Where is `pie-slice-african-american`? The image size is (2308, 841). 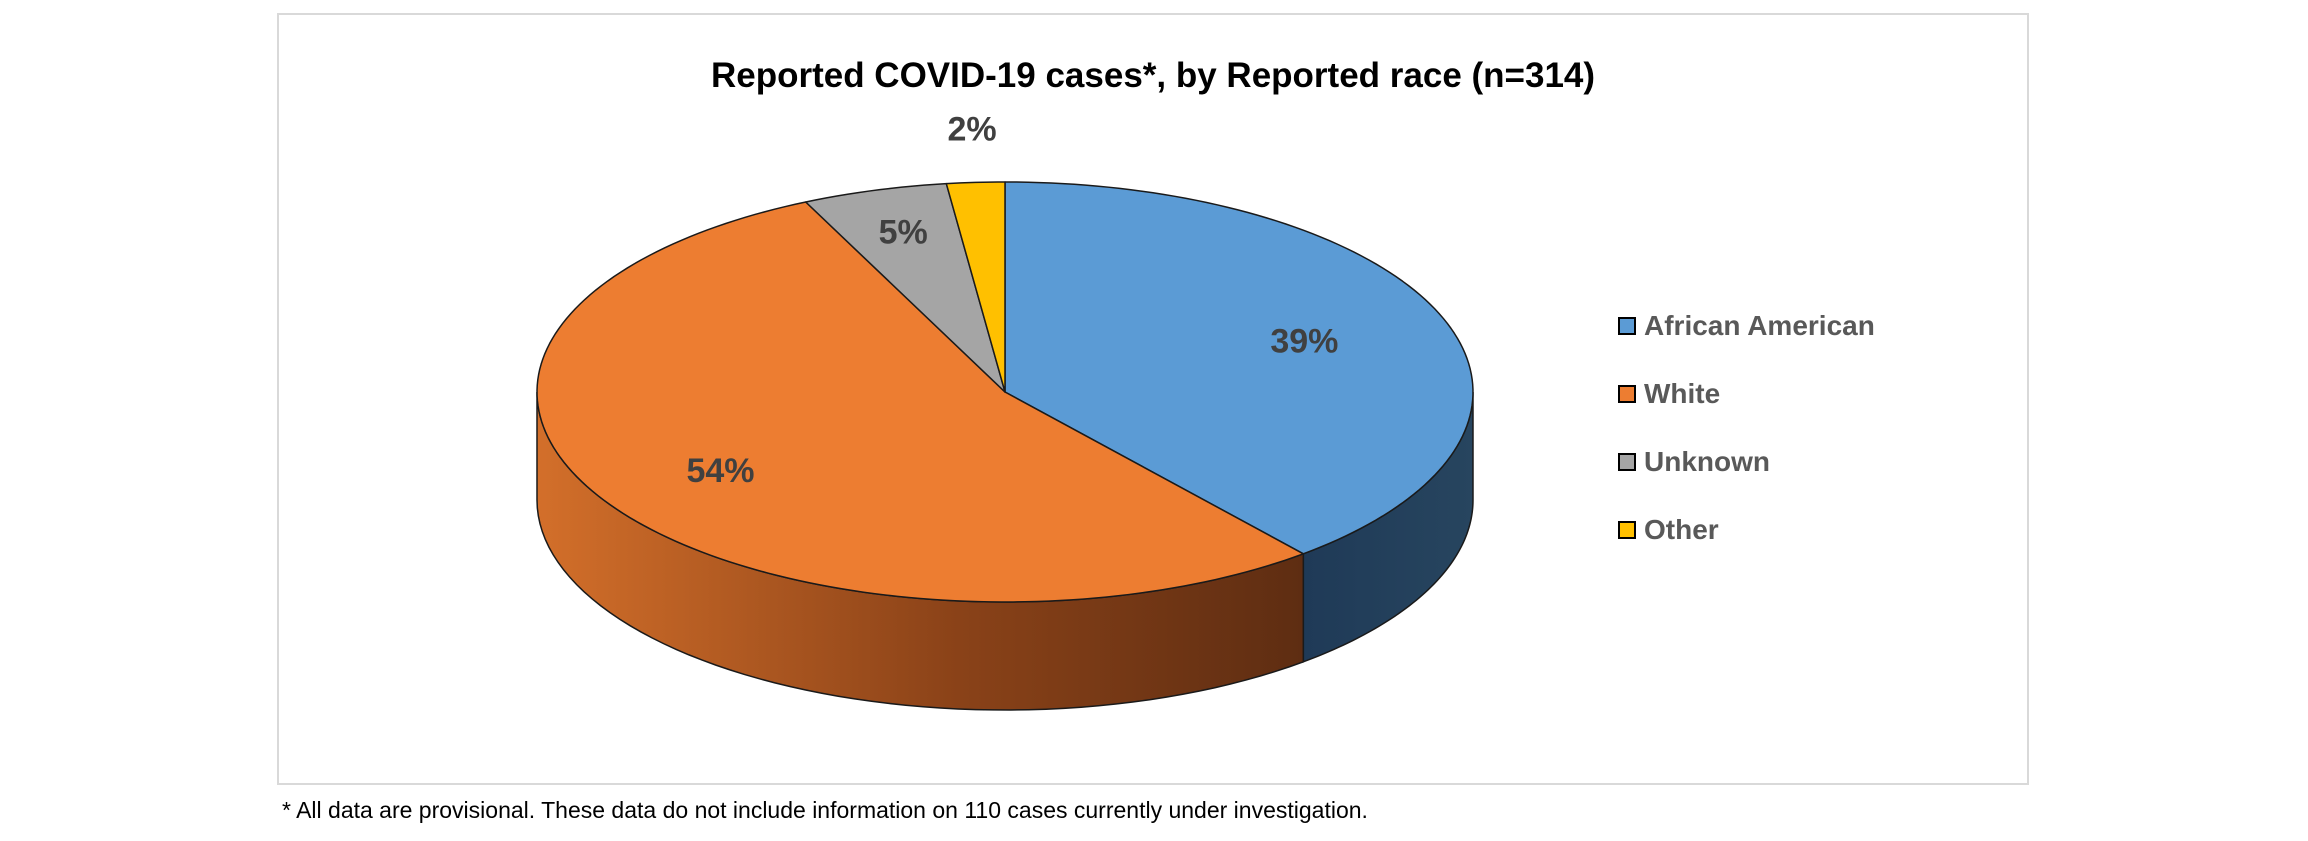 pie-slice-african-american is located at coordinates (1239, 368).